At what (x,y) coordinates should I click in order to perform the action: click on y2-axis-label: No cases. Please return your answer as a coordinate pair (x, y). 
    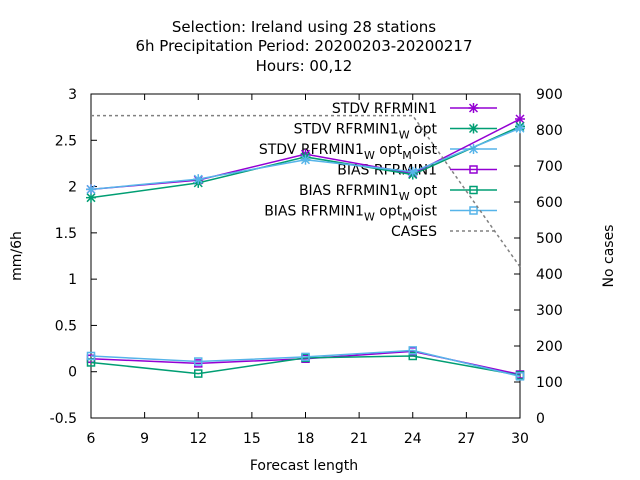
    Looking at the image, I should click on (609, 256).